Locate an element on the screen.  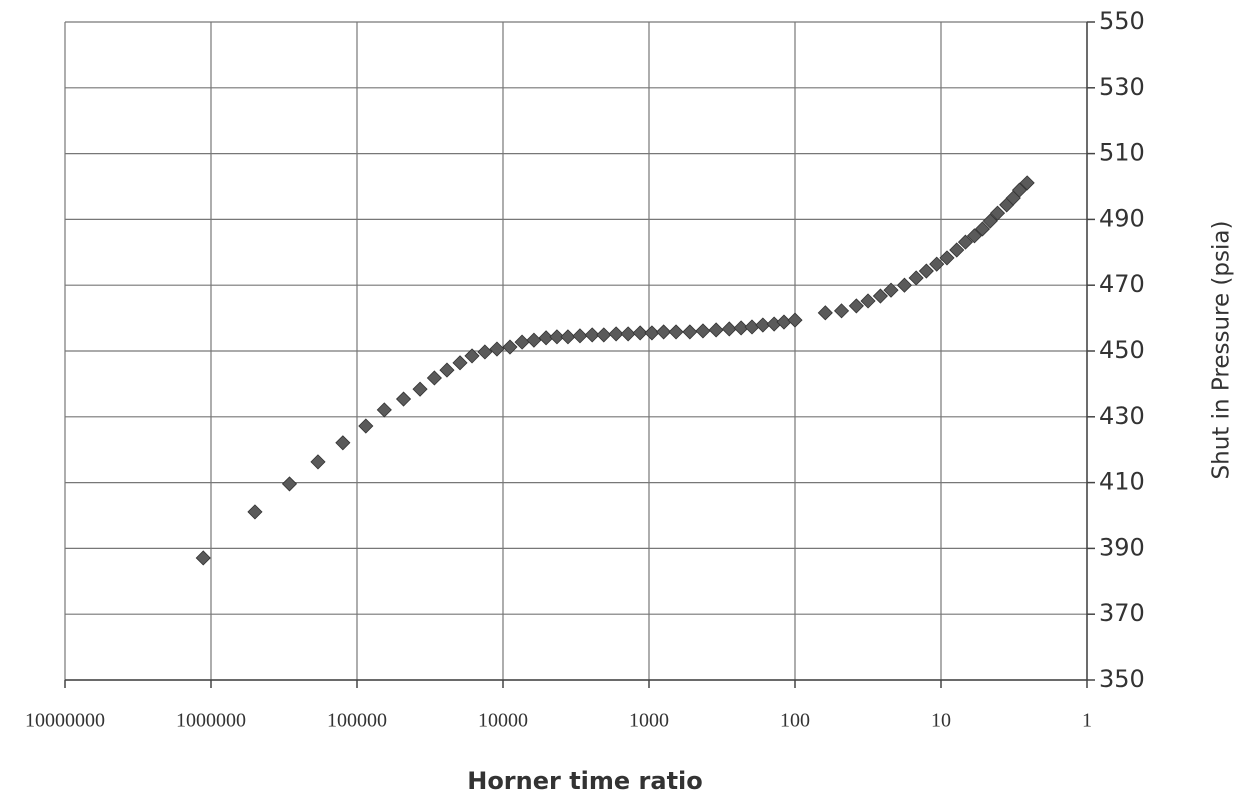
x-tick-label: 10000000 is located at coordinates (65, 721).